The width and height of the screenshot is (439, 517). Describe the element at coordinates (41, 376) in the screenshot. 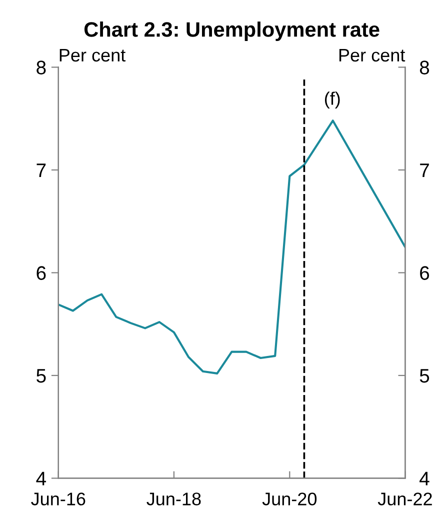

I see `y-tick-label: 5` at that location.